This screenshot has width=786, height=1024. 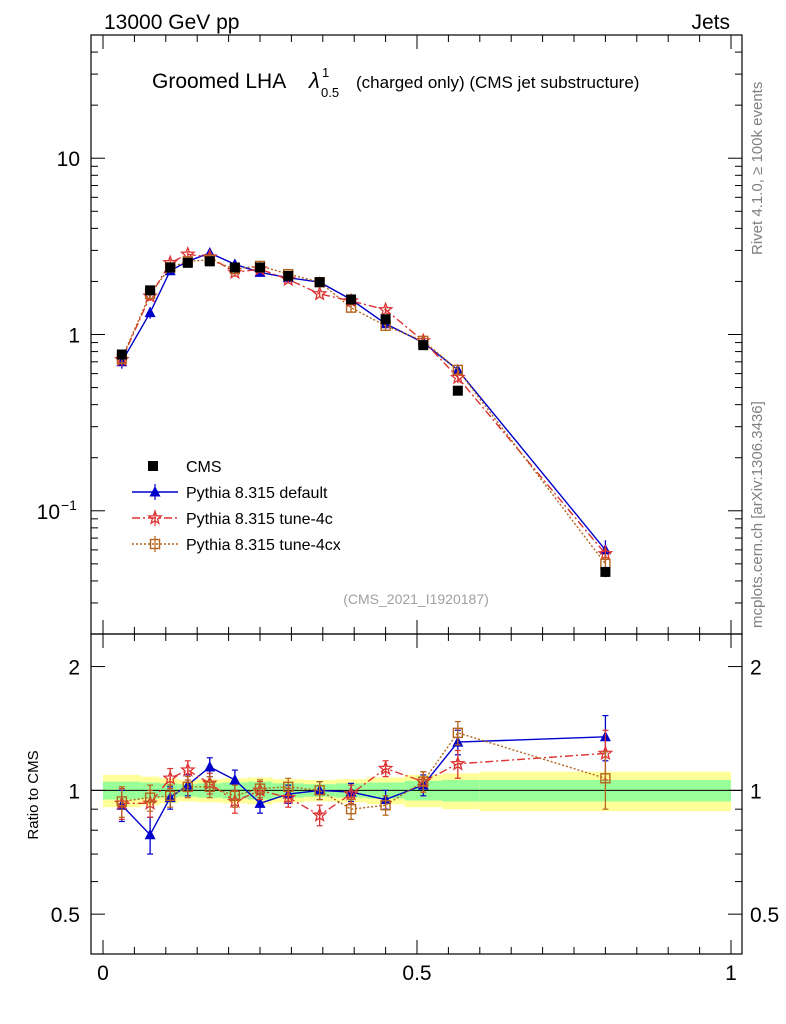 What do you see at coordinates (314, 80) in the screenshot?
I see `title-symbol: λ` at bounding box center [314, 80].